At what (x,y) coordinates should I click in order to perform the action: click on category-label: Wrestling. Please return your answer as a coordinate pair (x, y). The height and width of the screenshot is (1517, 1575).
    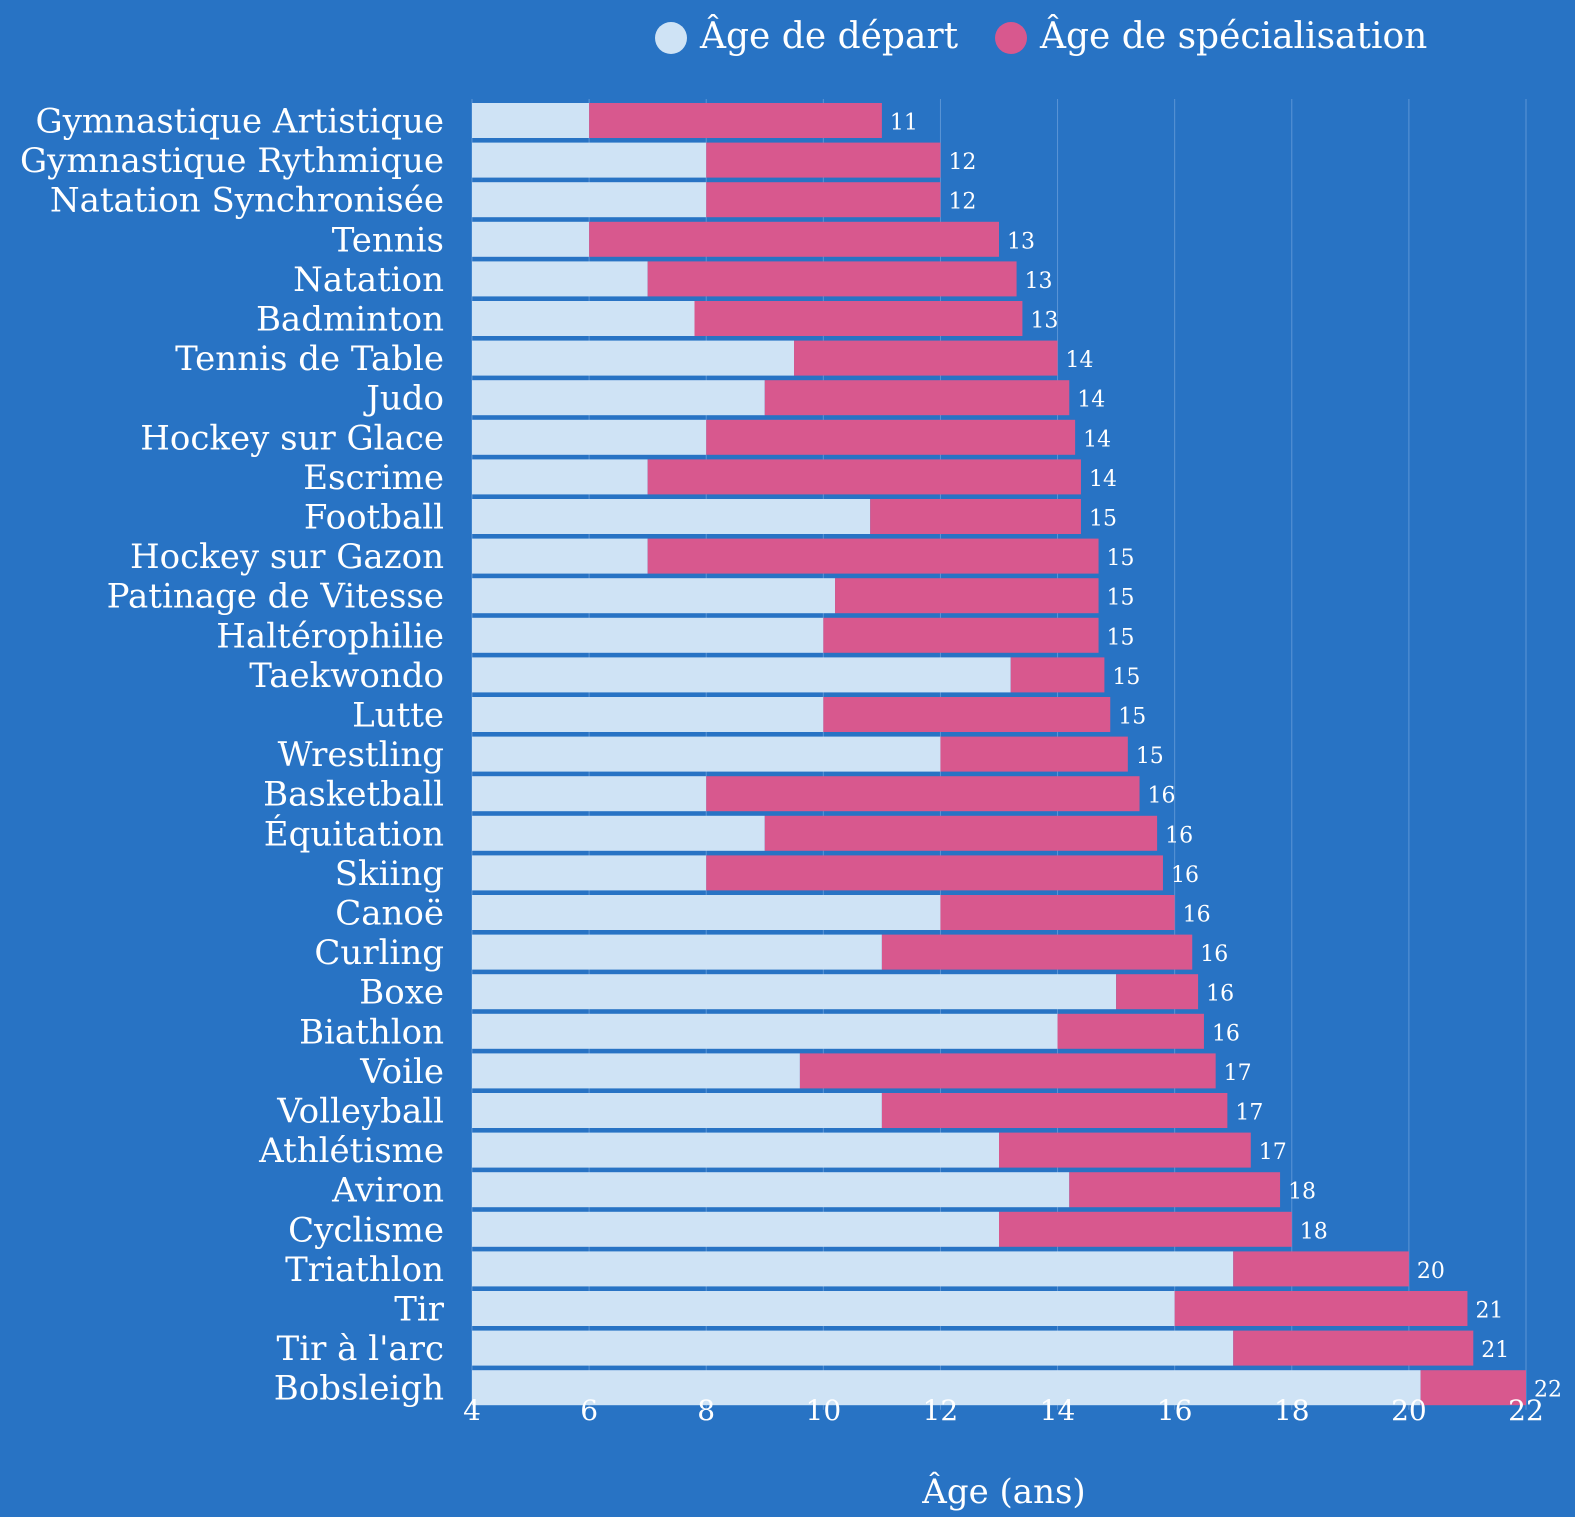
    Looking at the image, I should click on (361, 755).